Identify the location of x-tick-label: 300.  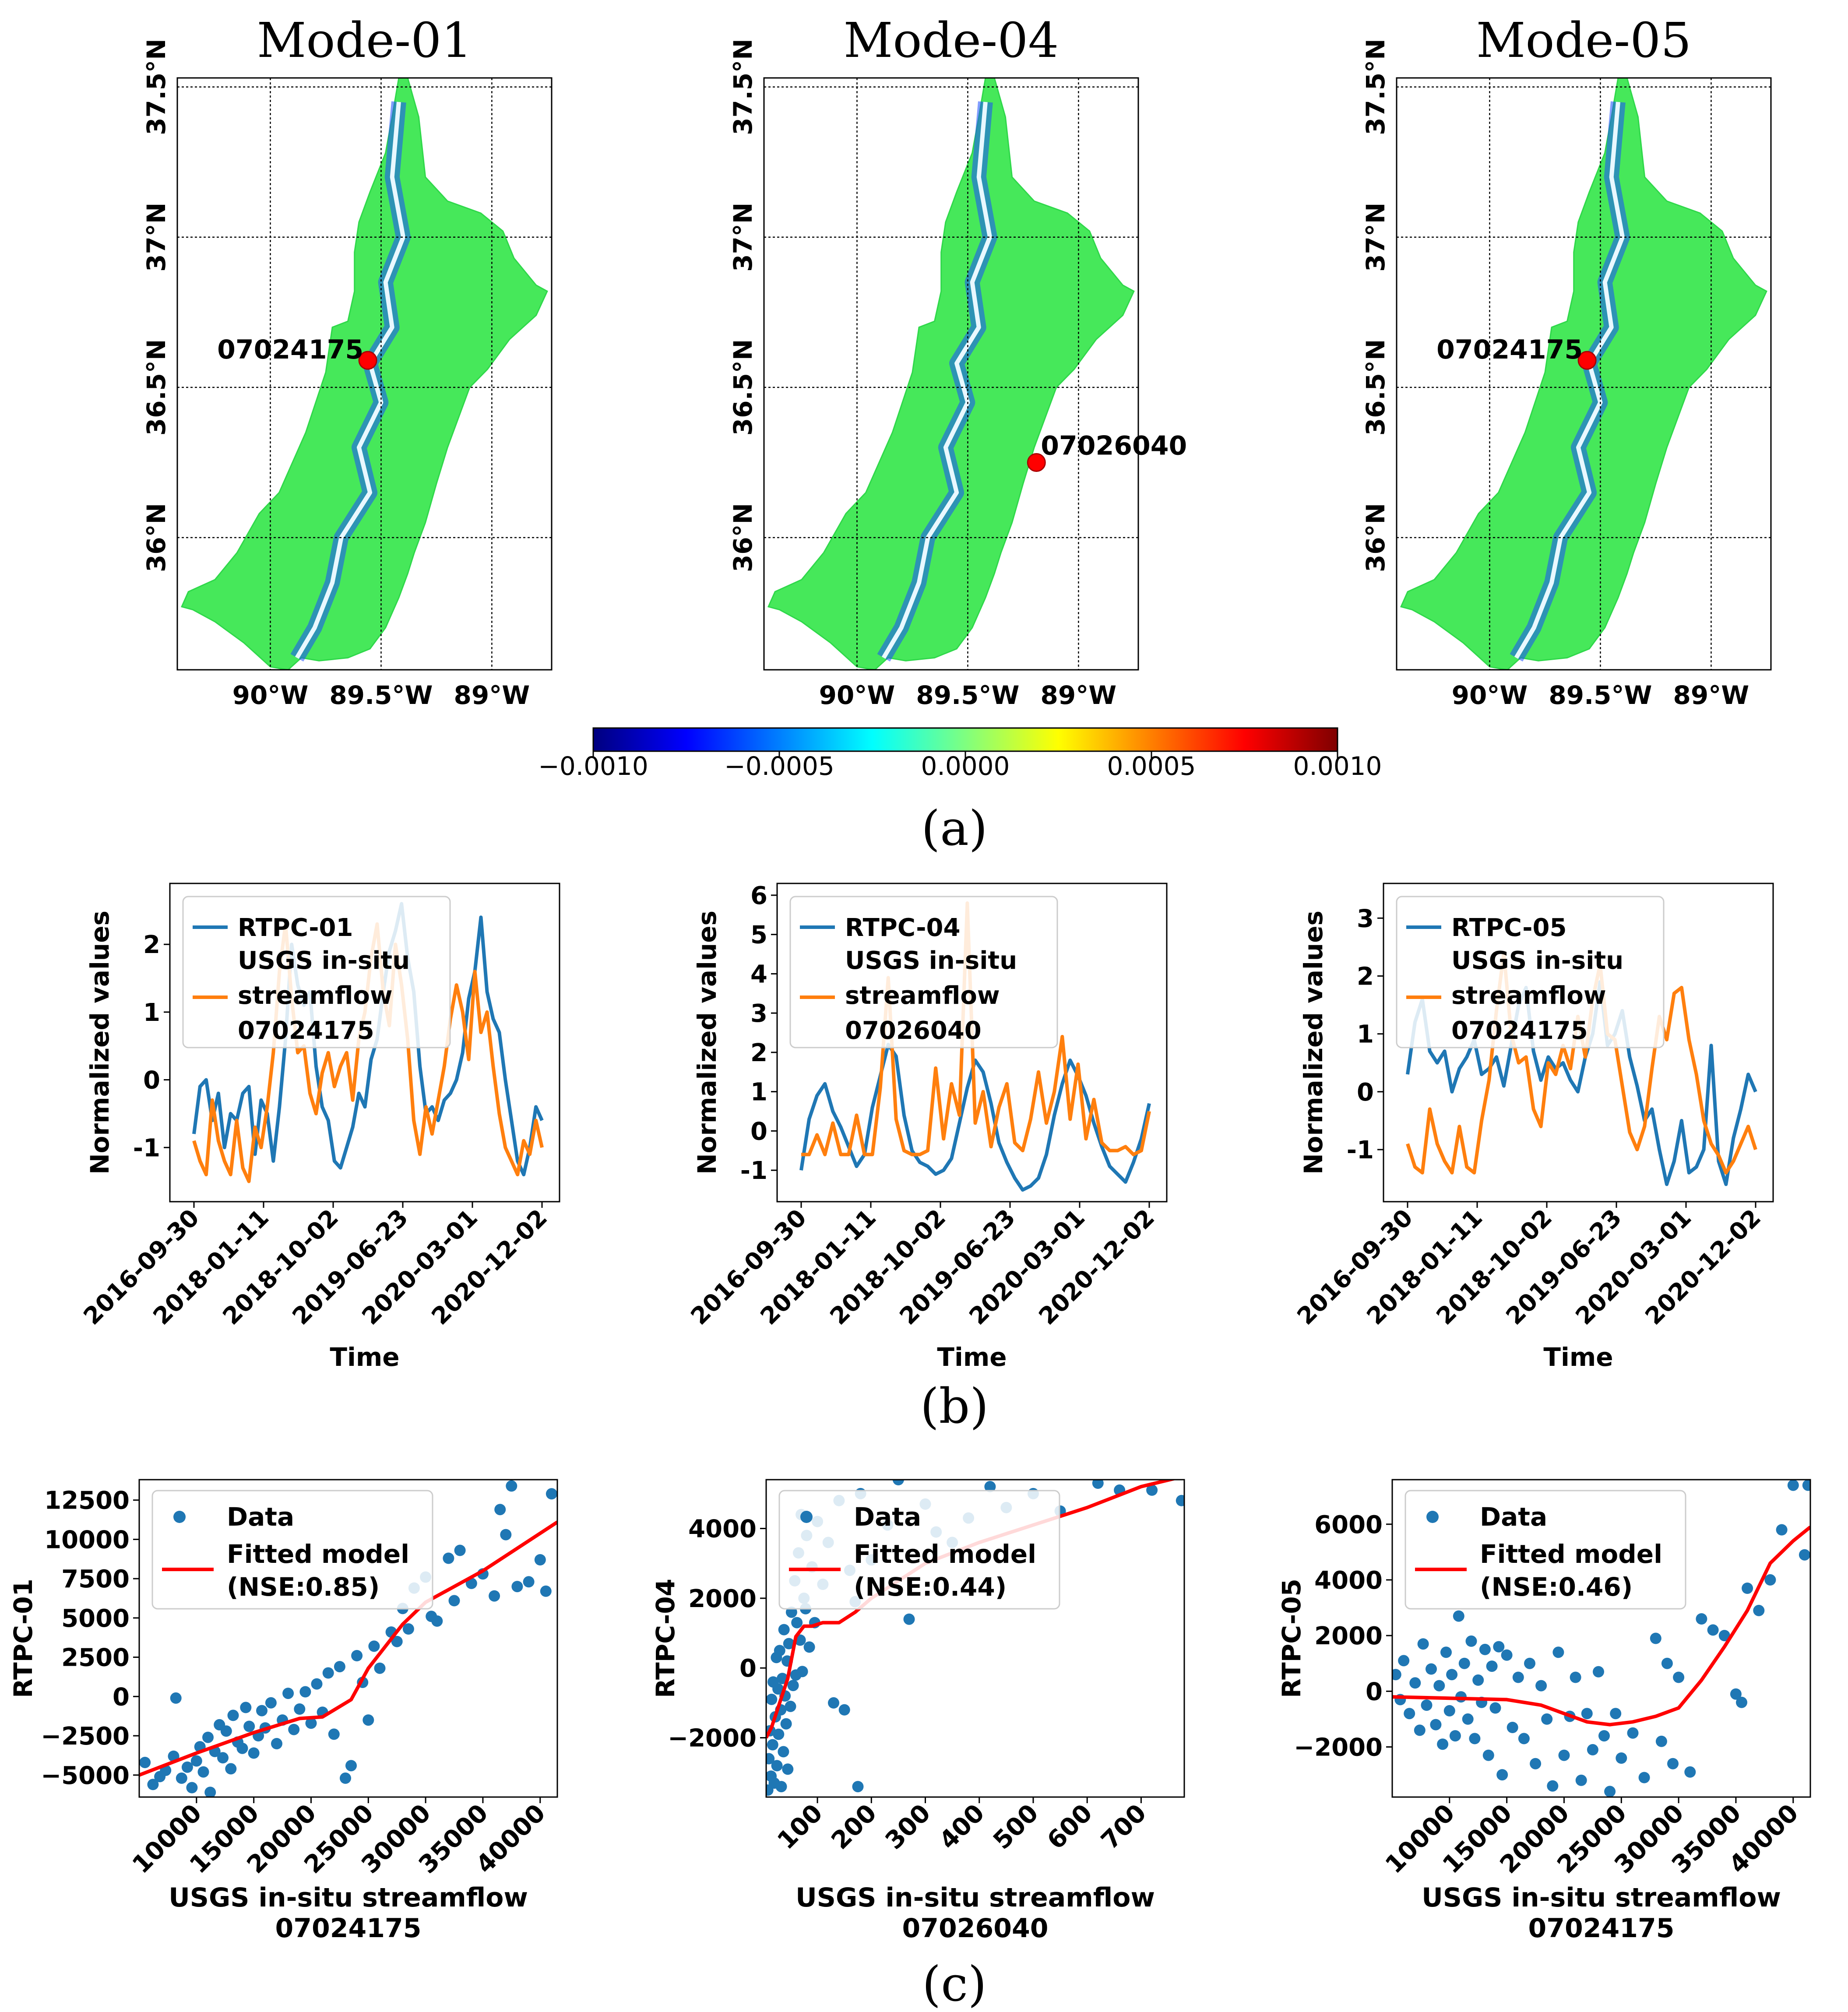
(908, 1827).